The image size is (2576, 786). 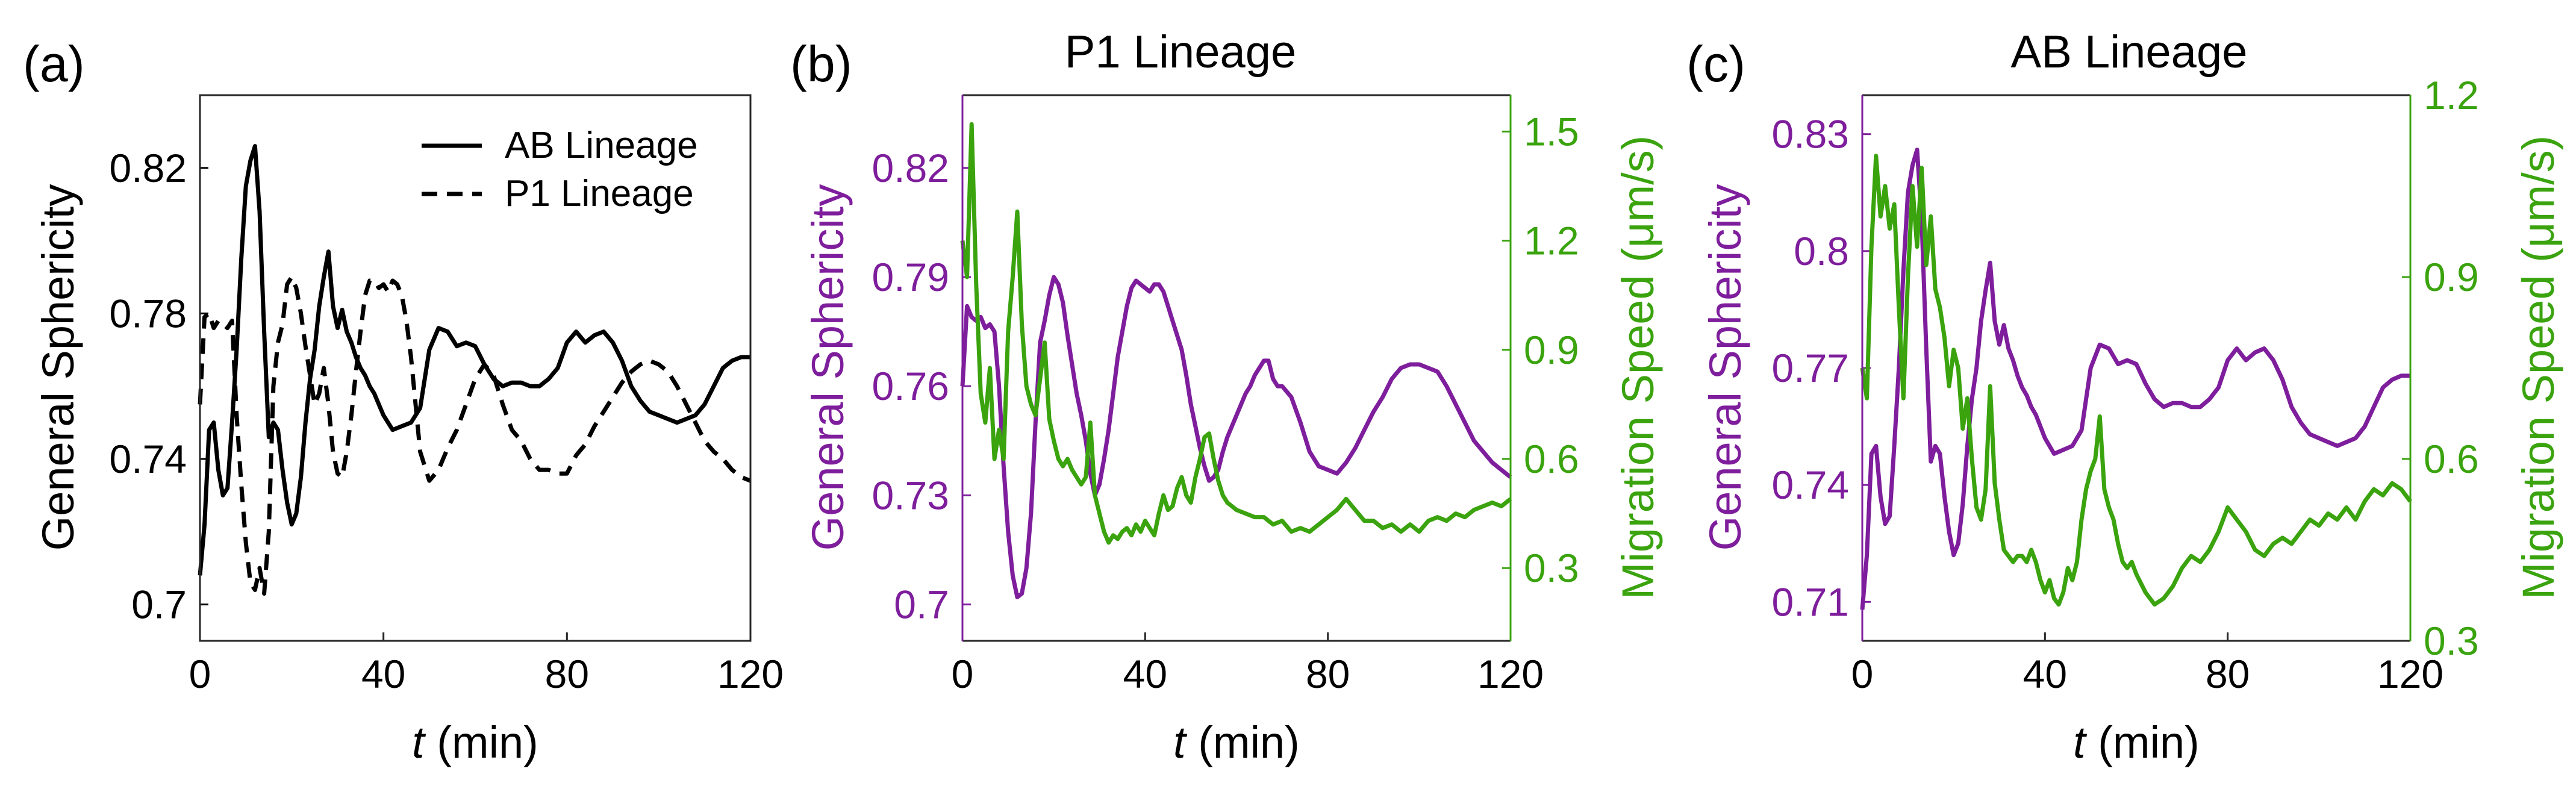 What do you see at coordinates (601, 145) in the screenshot?
I see `legend-ab-label: AB Lineage` at bounding box center [601, 145].